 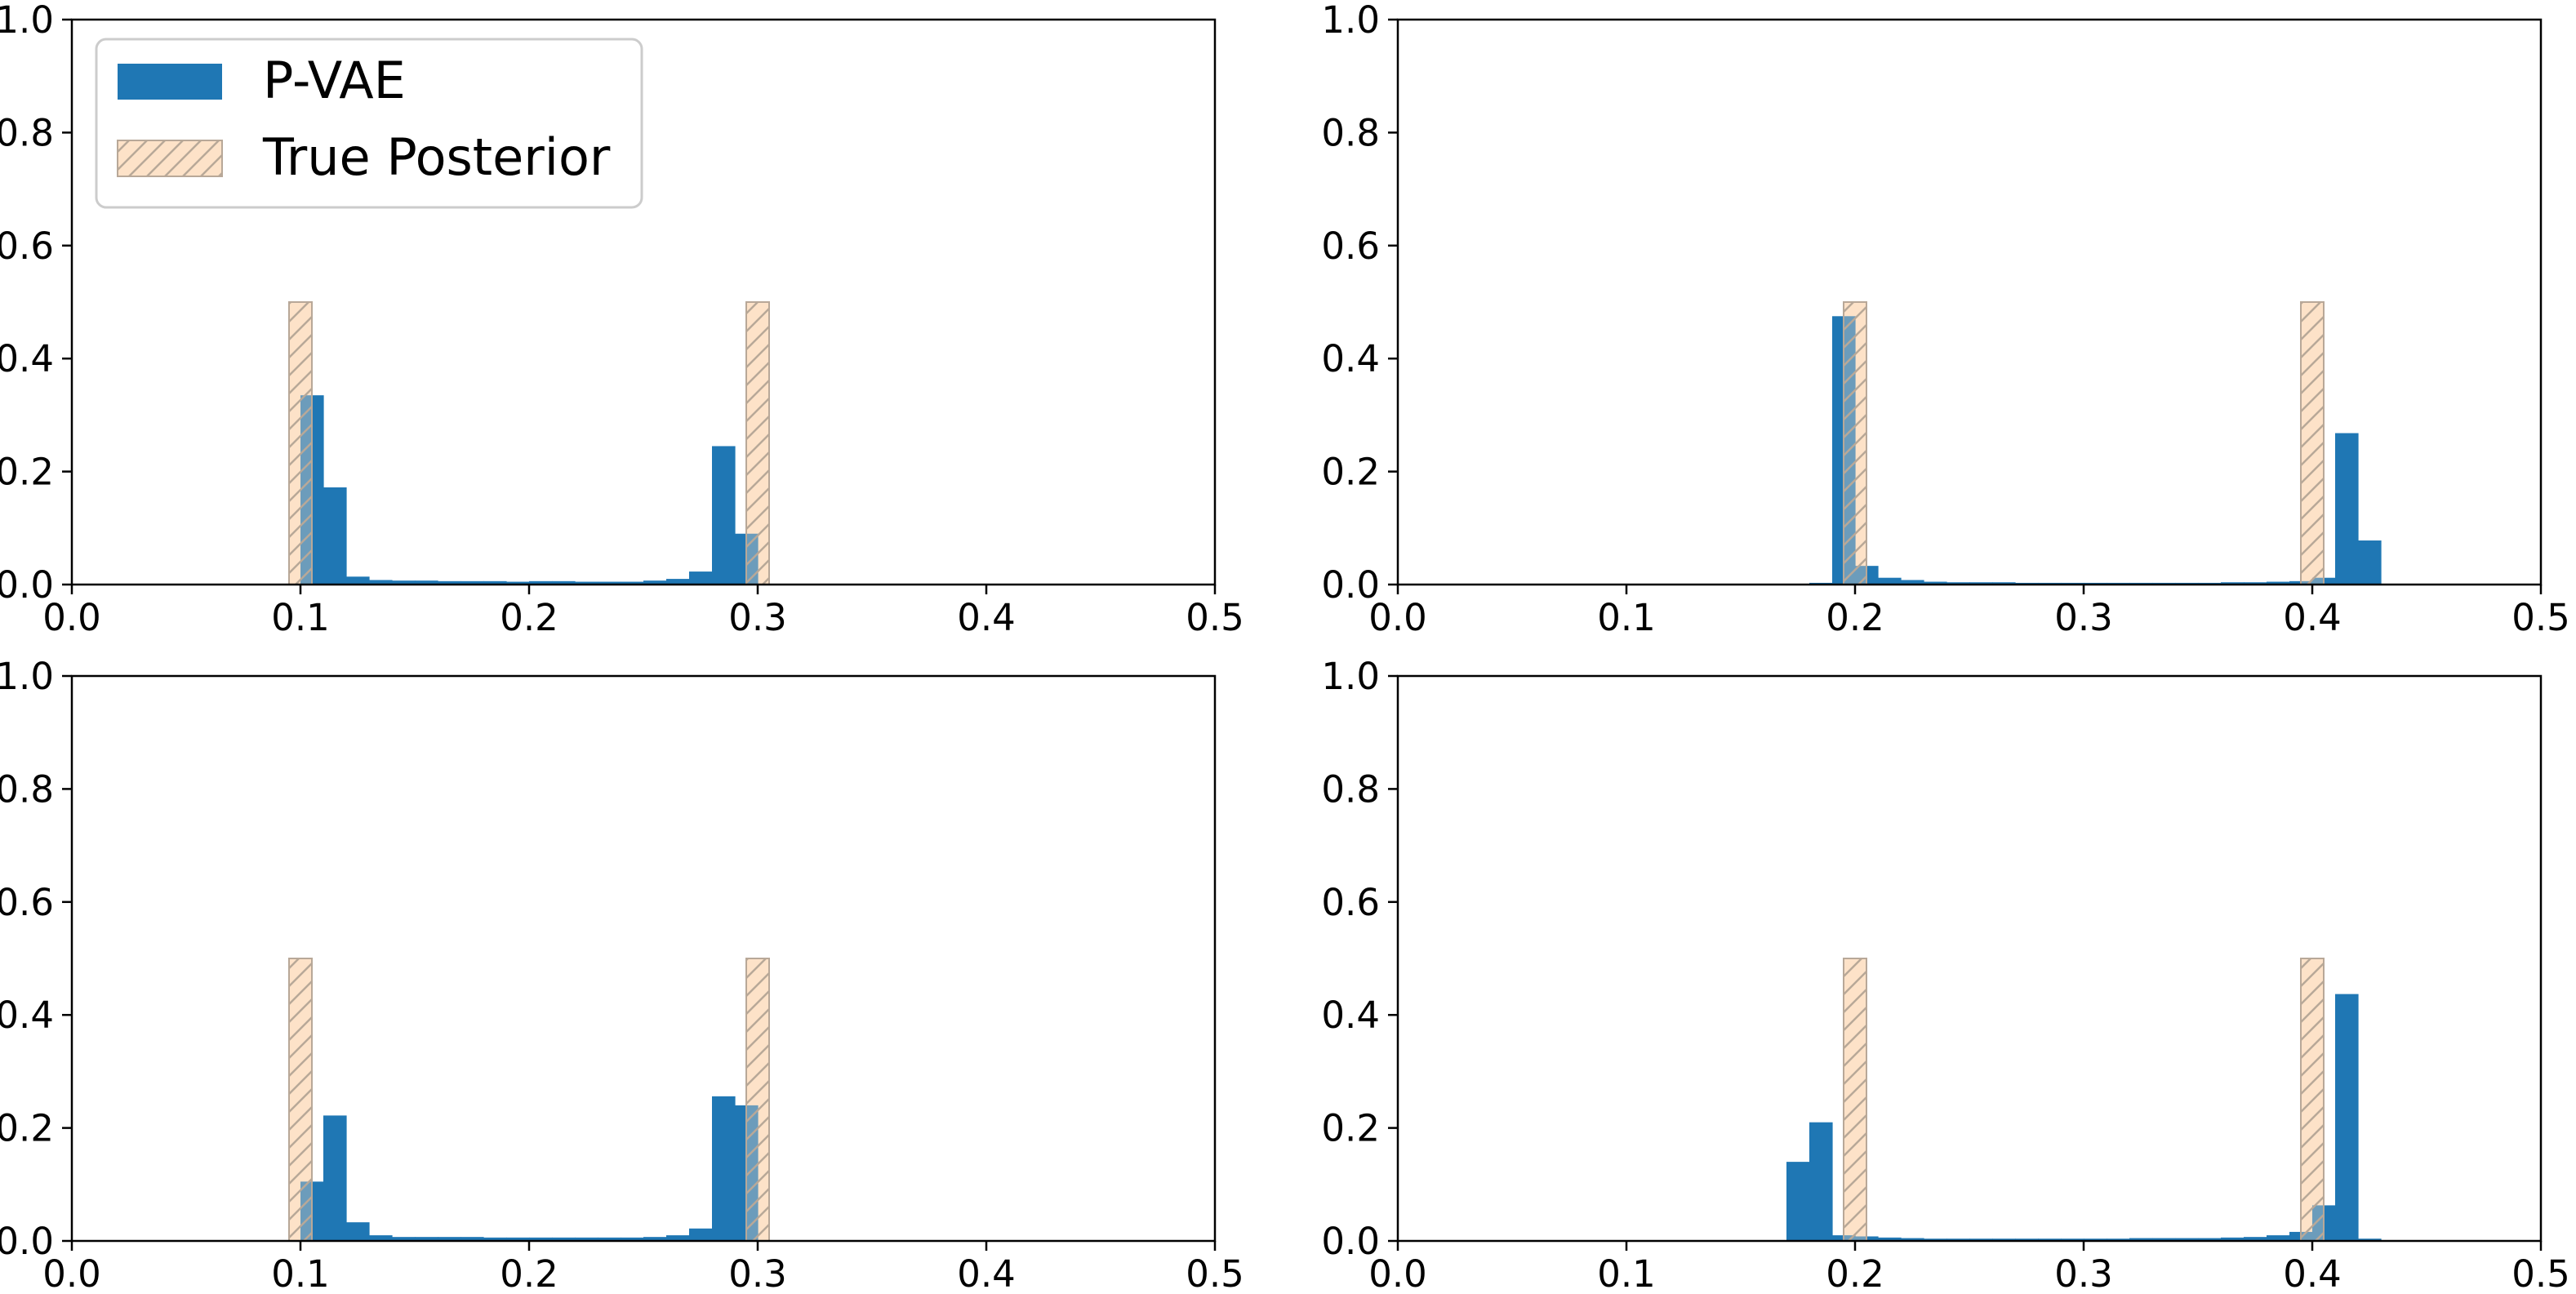 I want to click on legend: P-VAE True Posterior, so click(x=369, y=124).